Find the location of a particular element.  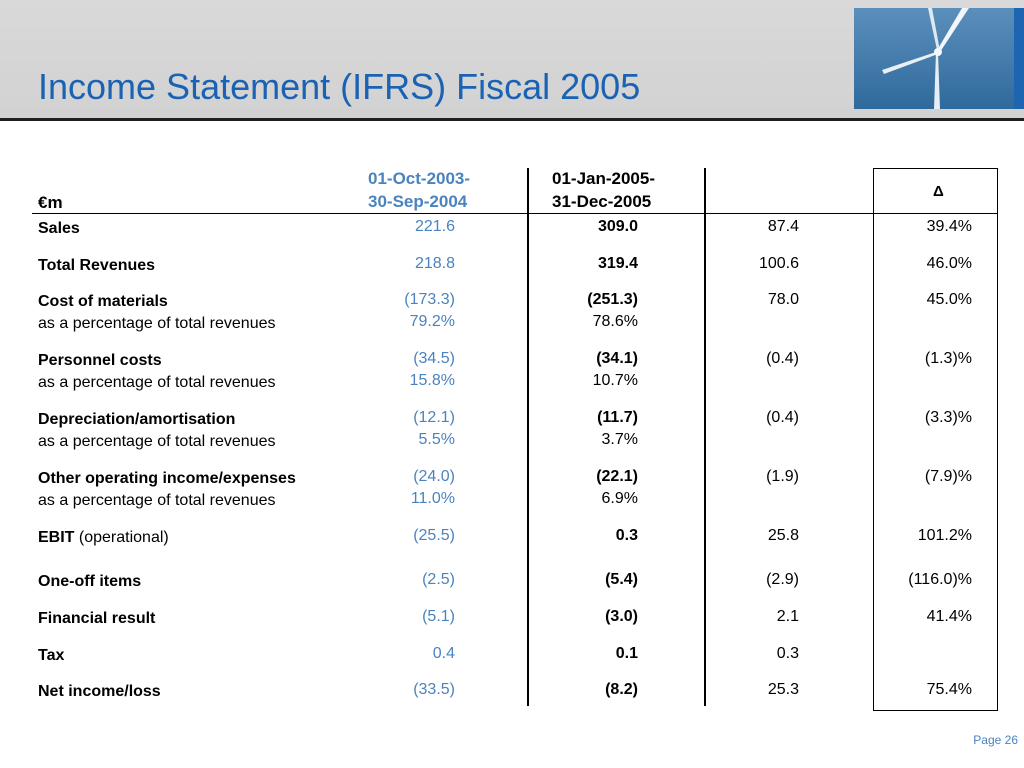

ebit-period2: 0.3 is located at coordinates (626, 535).